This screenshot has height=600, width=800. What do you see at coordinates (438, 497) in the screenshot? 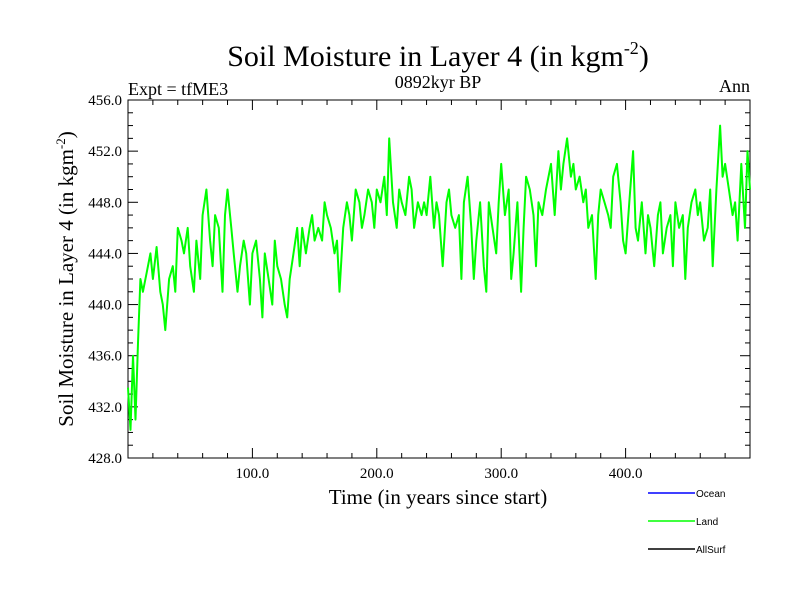
I see `x-axis-label: Time (in years since start)` at bounding box center [438, 497].